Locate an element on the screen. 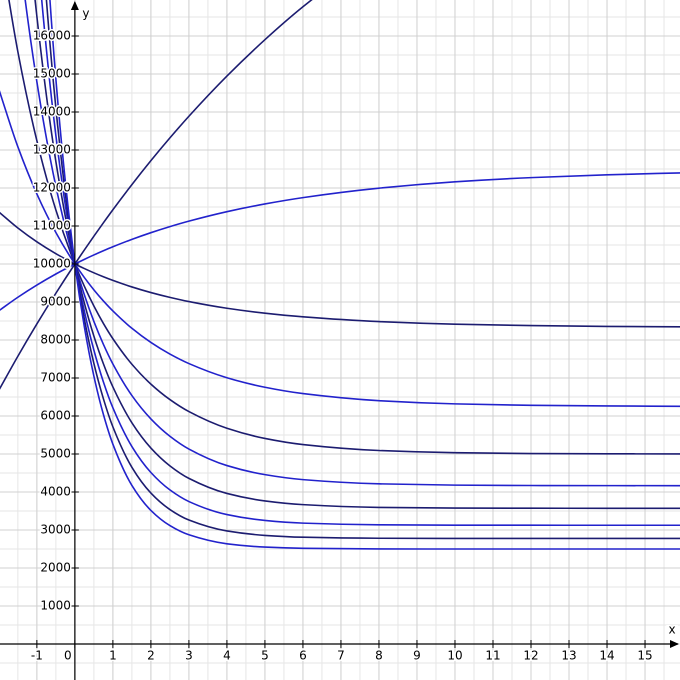 This screenshot has height=680, width=680. x-tick-label: 5 is located at coordinates (265, 656).